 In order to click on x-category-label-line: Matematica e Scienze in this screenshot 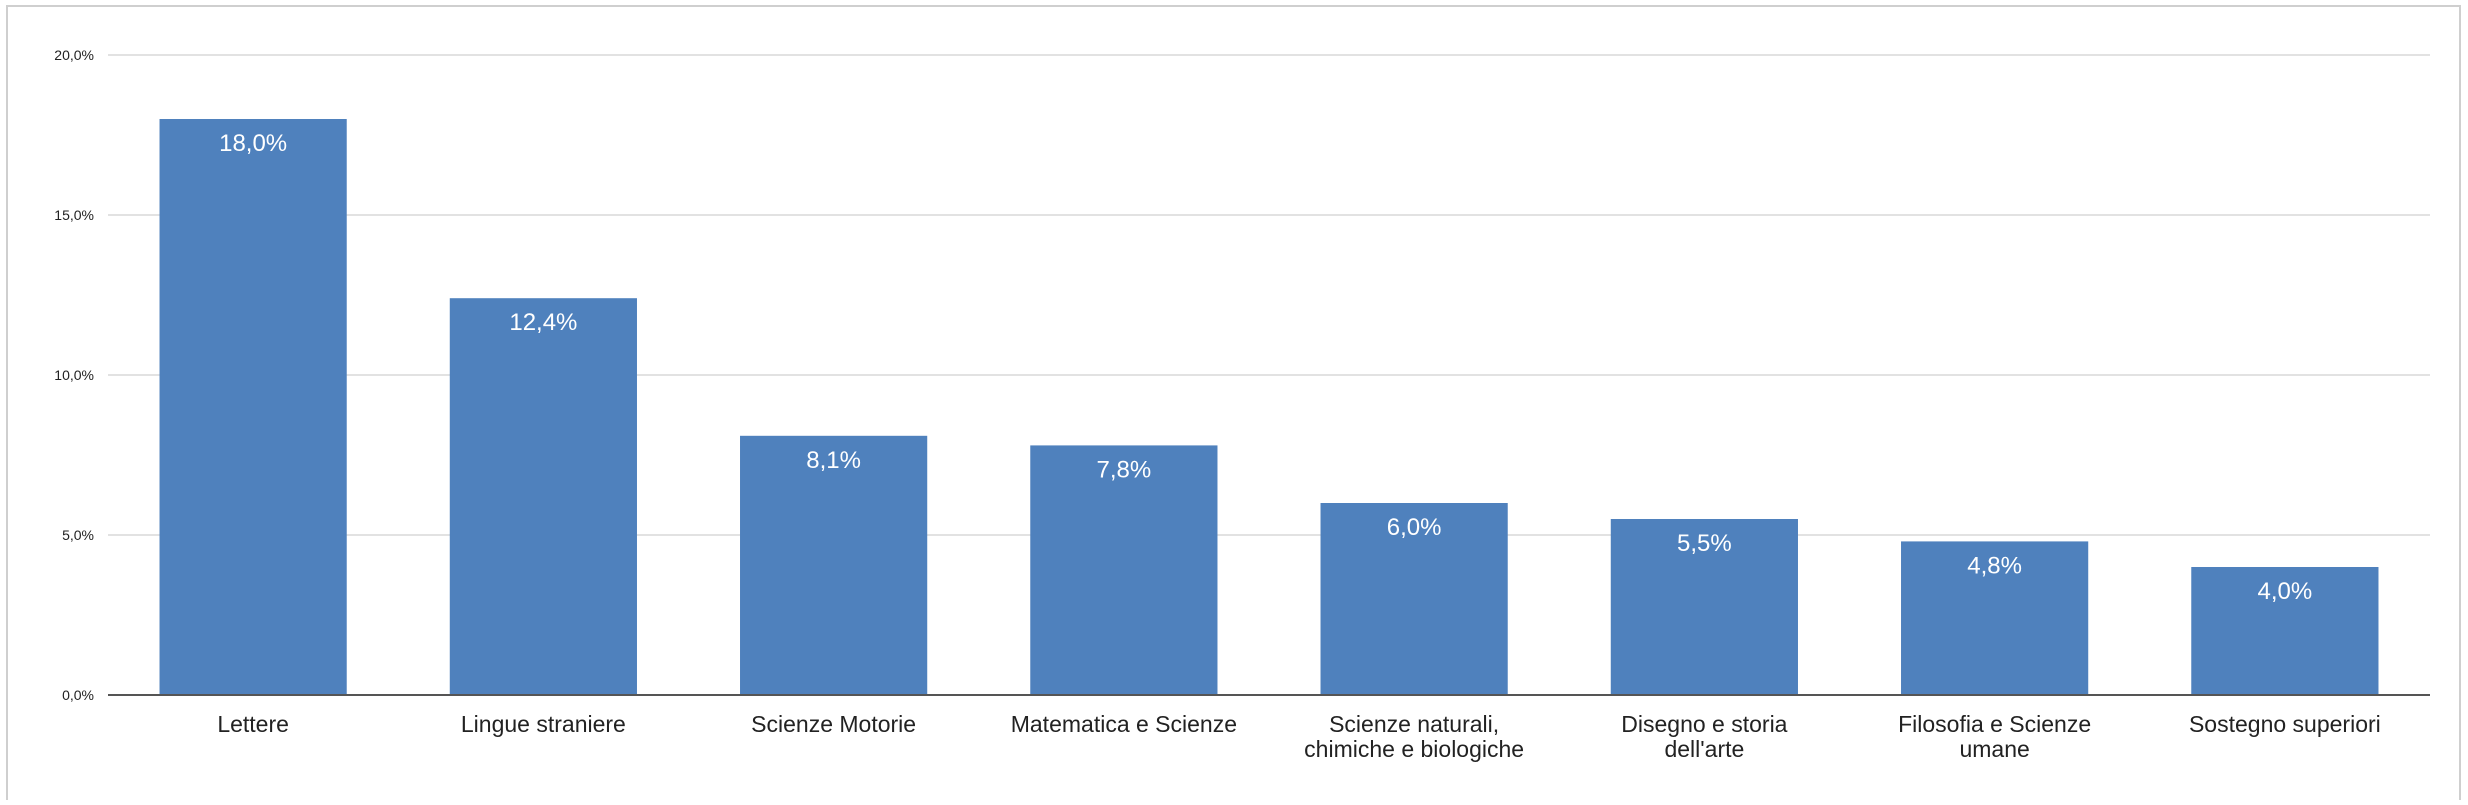, I will do `click(1124, 724)`.